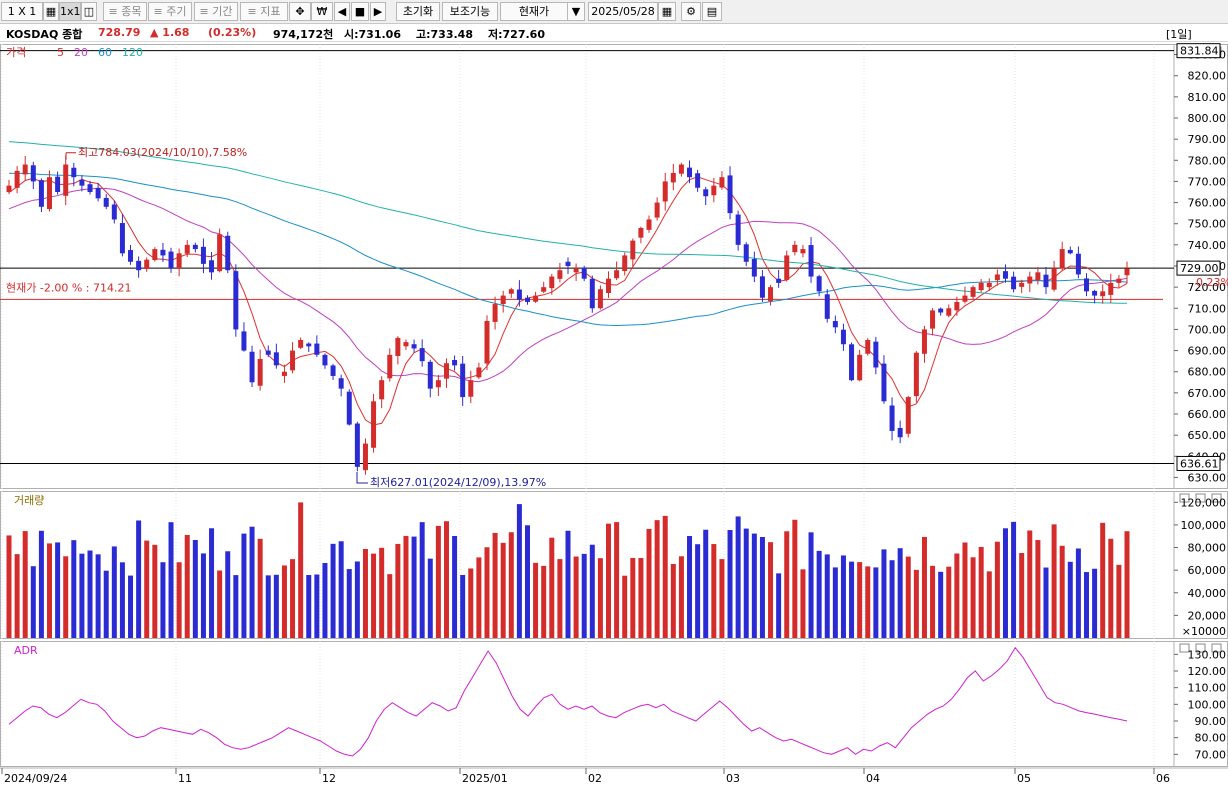 This screenshot has width=1228, height=789. I want to click on x-tick-label: 03, so click(733, 778).